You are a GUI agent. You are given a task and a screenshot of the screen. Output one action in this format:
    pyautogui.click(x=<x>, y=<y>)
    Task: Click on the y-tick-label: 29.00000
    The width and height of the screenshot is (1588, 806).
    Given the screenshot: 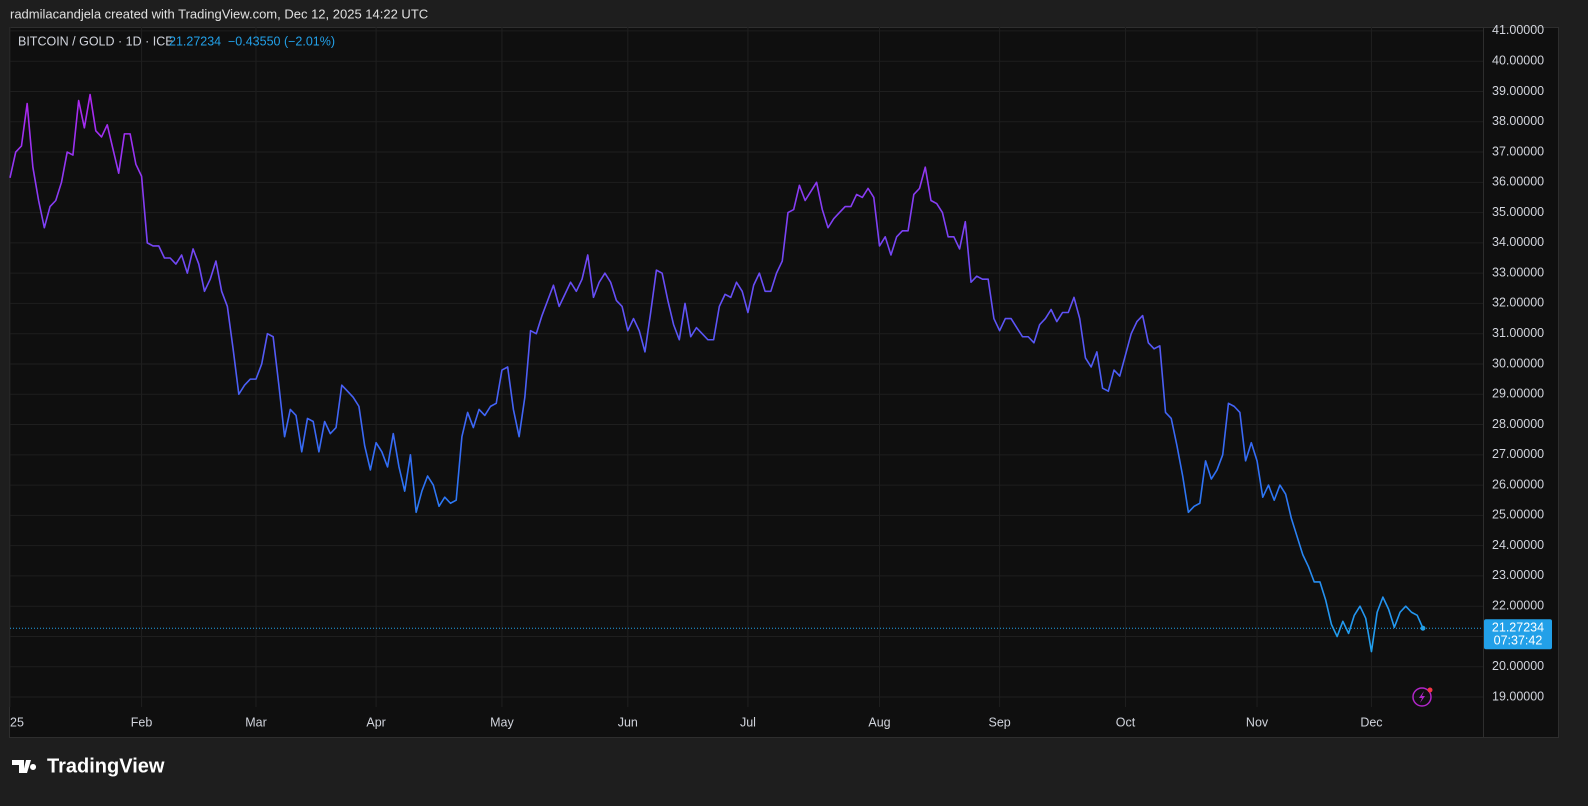 What is the action you would take?
    pyautogui.click(x=1518, y=394)
    